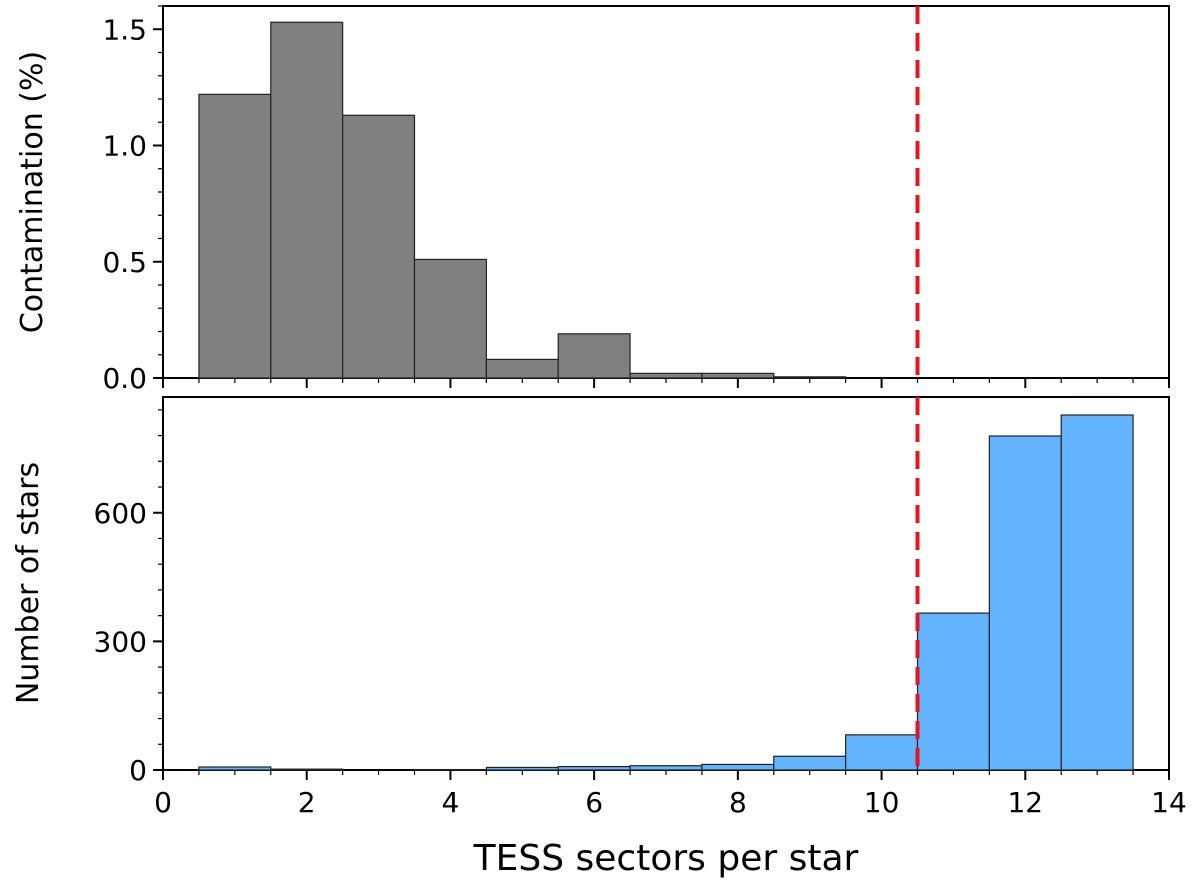 Image resolution: width=1200 pixels, height=887 pixels. What do you see at coordinates (120, 641) in the screenshot?
I see `y-tick-label: 300` at bounding box center [120, 641].